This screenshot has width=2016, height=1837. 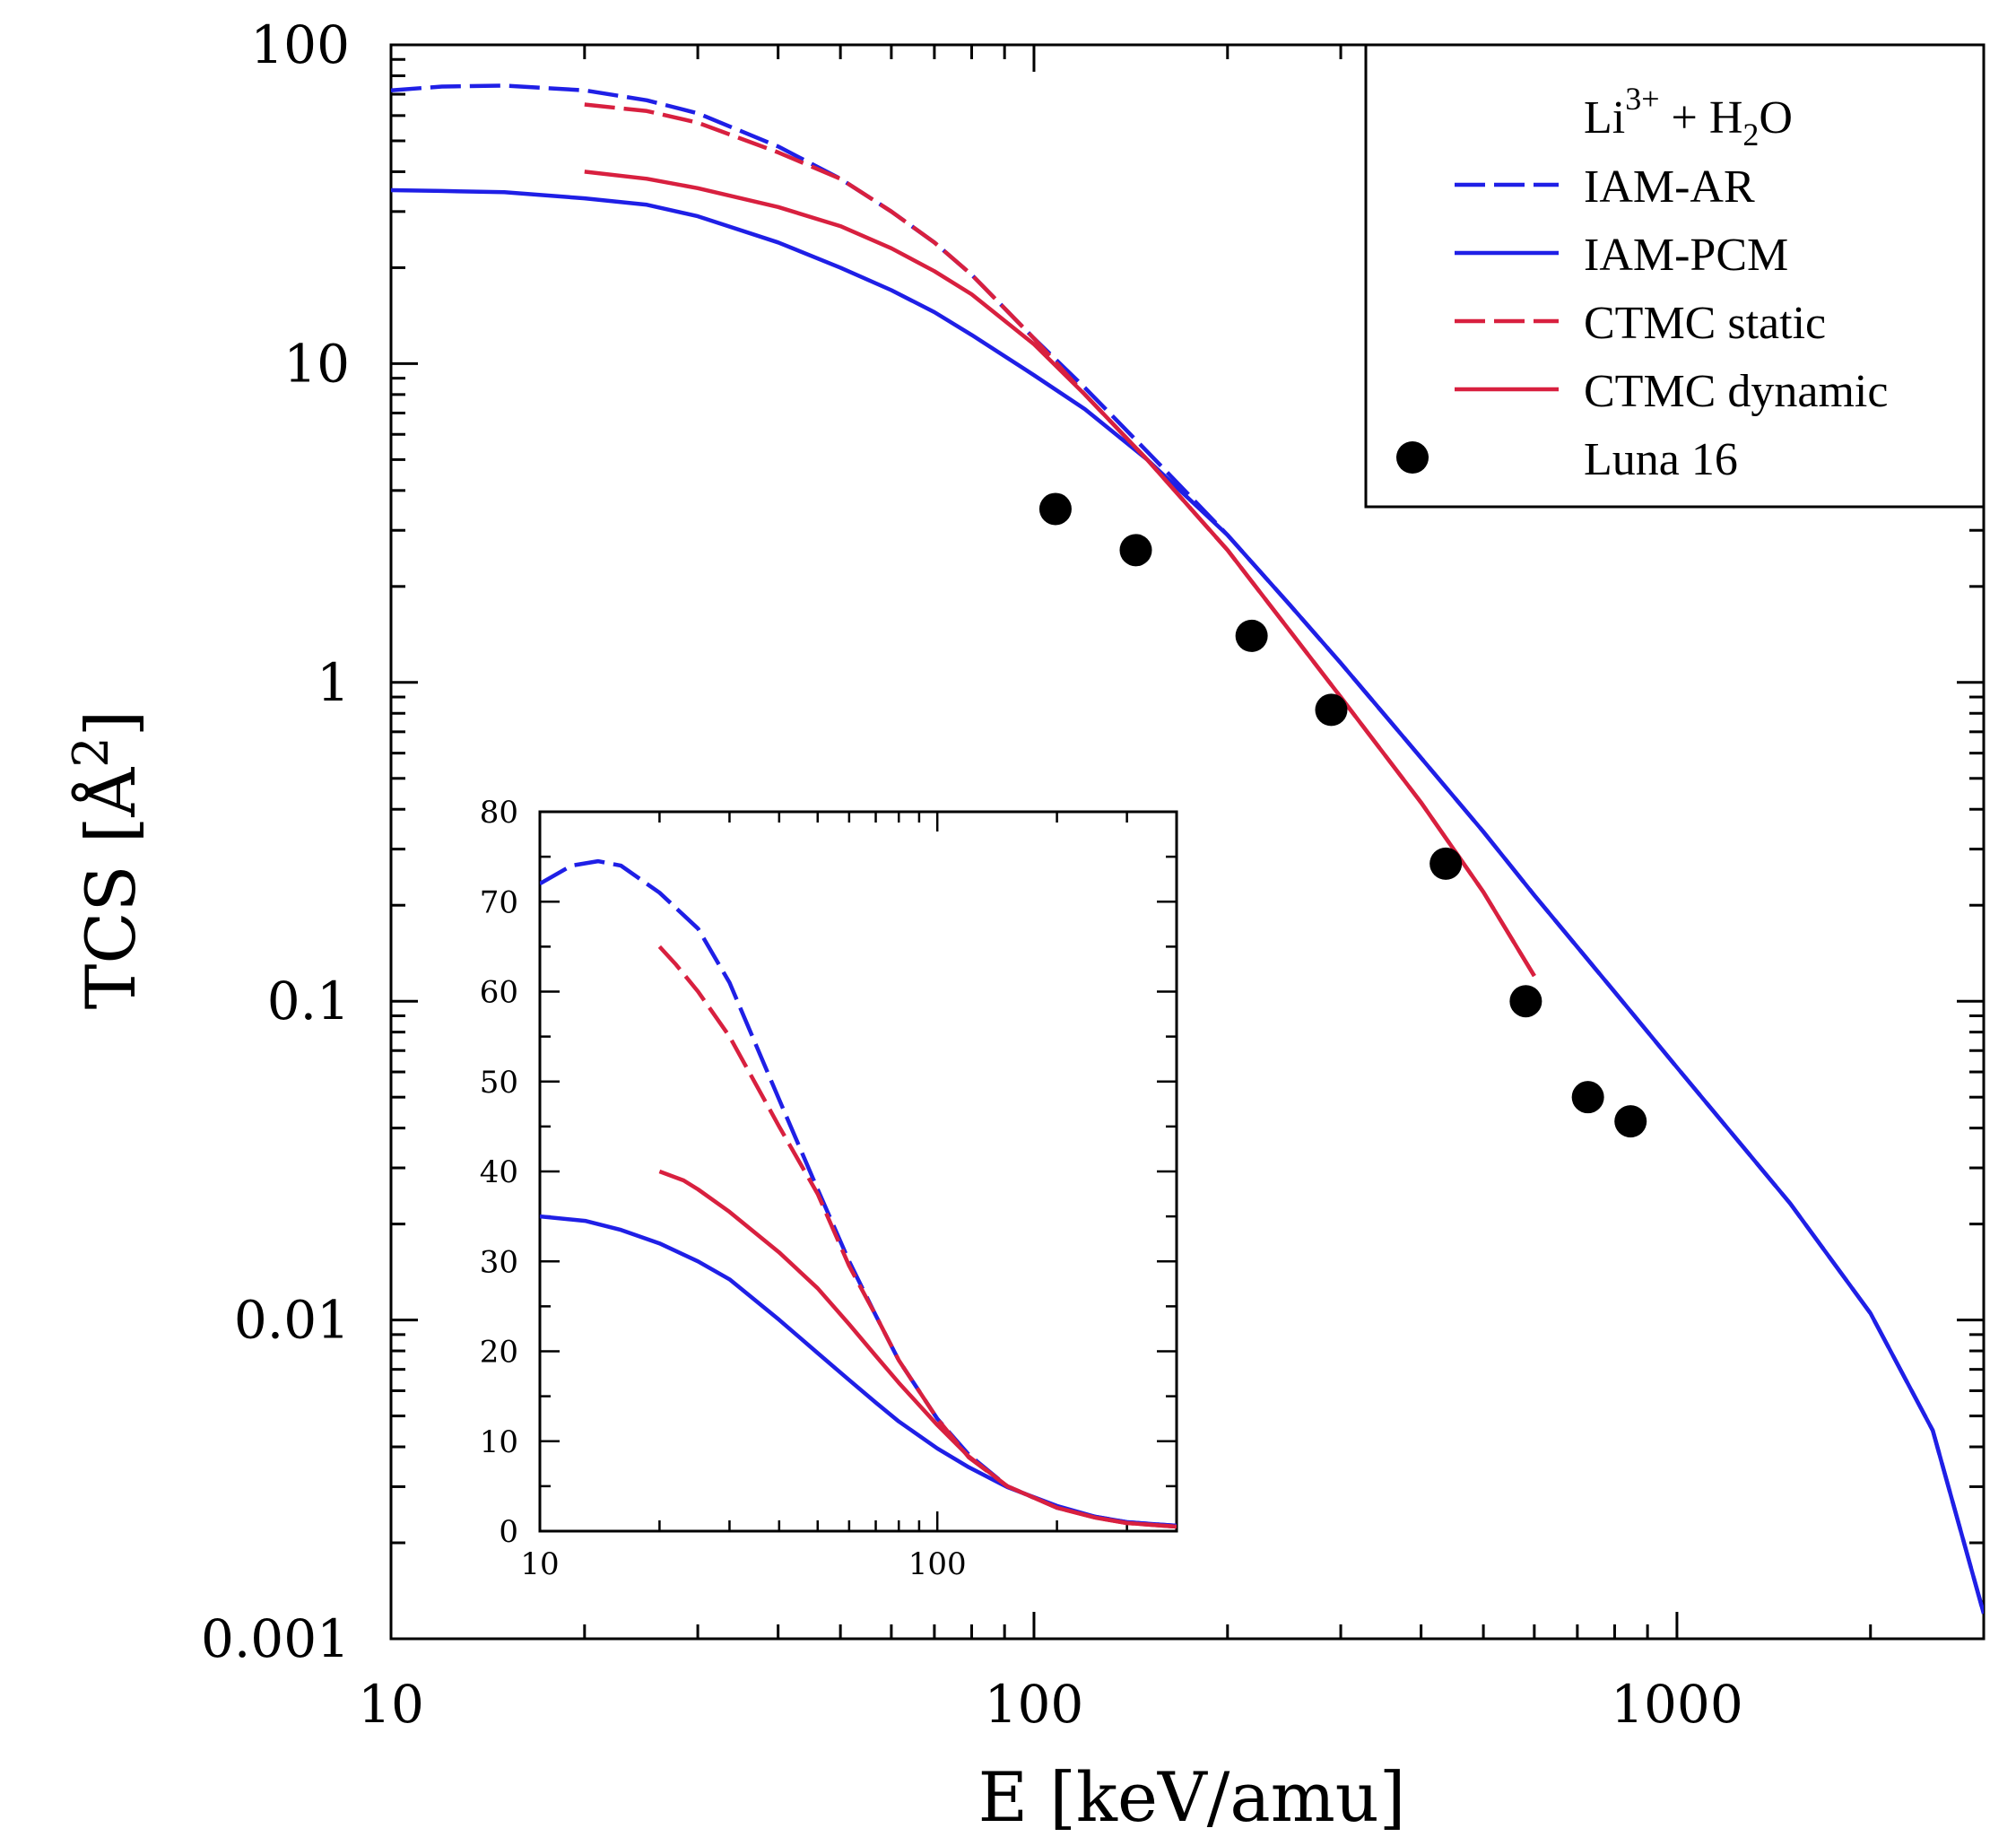 I want to click on legend-iam-pcm-label: IAM-PCM, so click(x=1686, y=256).